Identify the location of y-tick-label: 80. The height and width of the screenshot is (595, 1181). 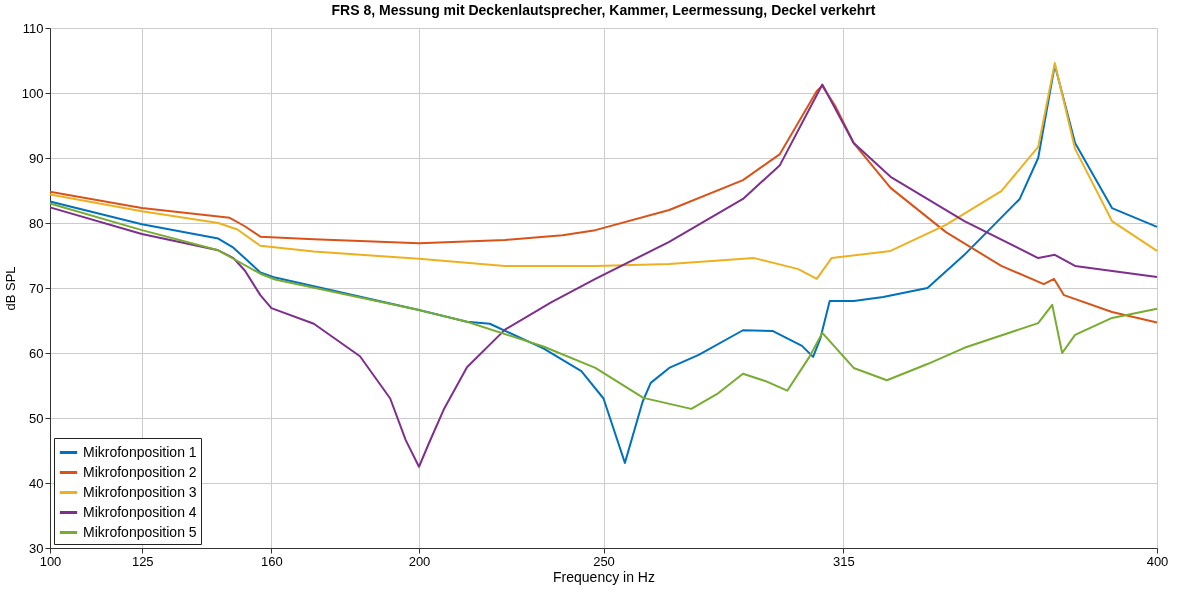
(36, 223).